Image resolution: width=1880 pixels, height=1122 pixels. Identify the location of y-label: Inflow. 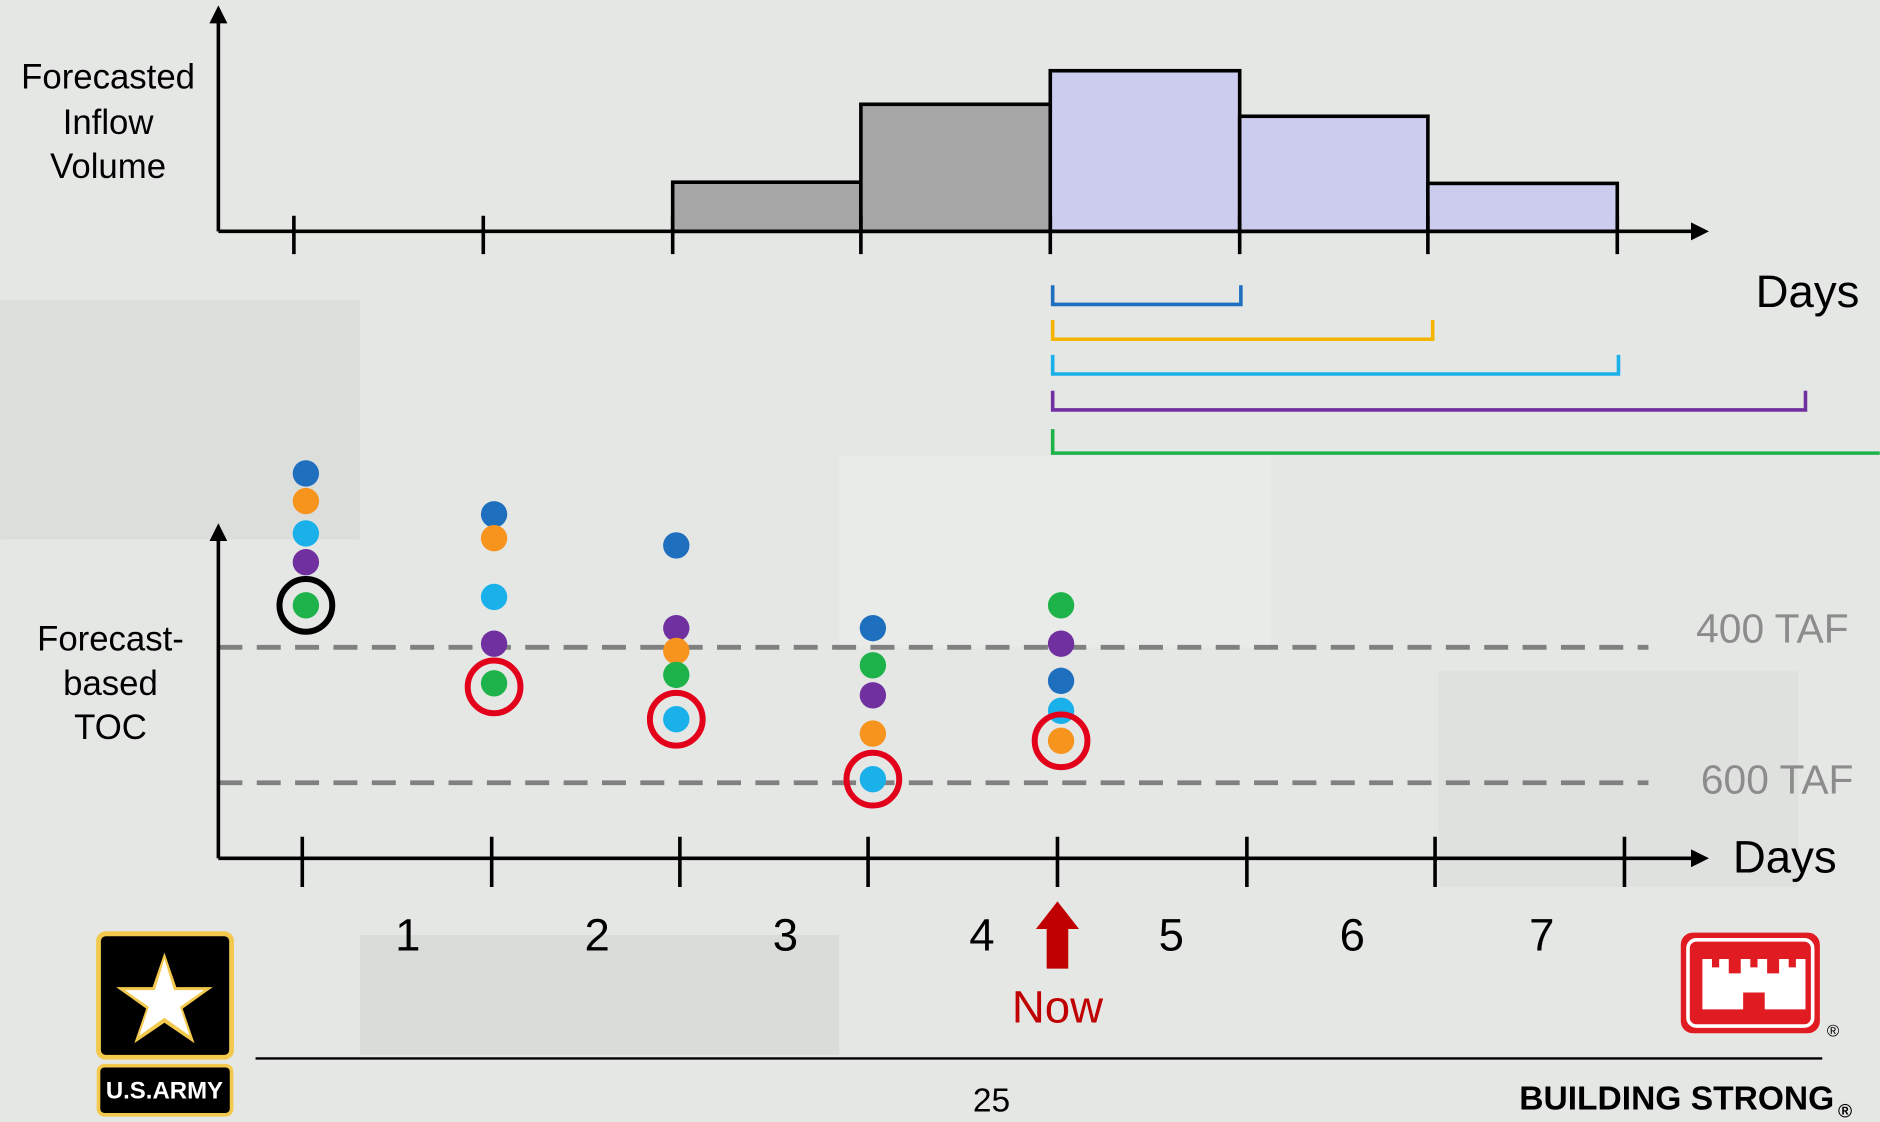
(109, 123).